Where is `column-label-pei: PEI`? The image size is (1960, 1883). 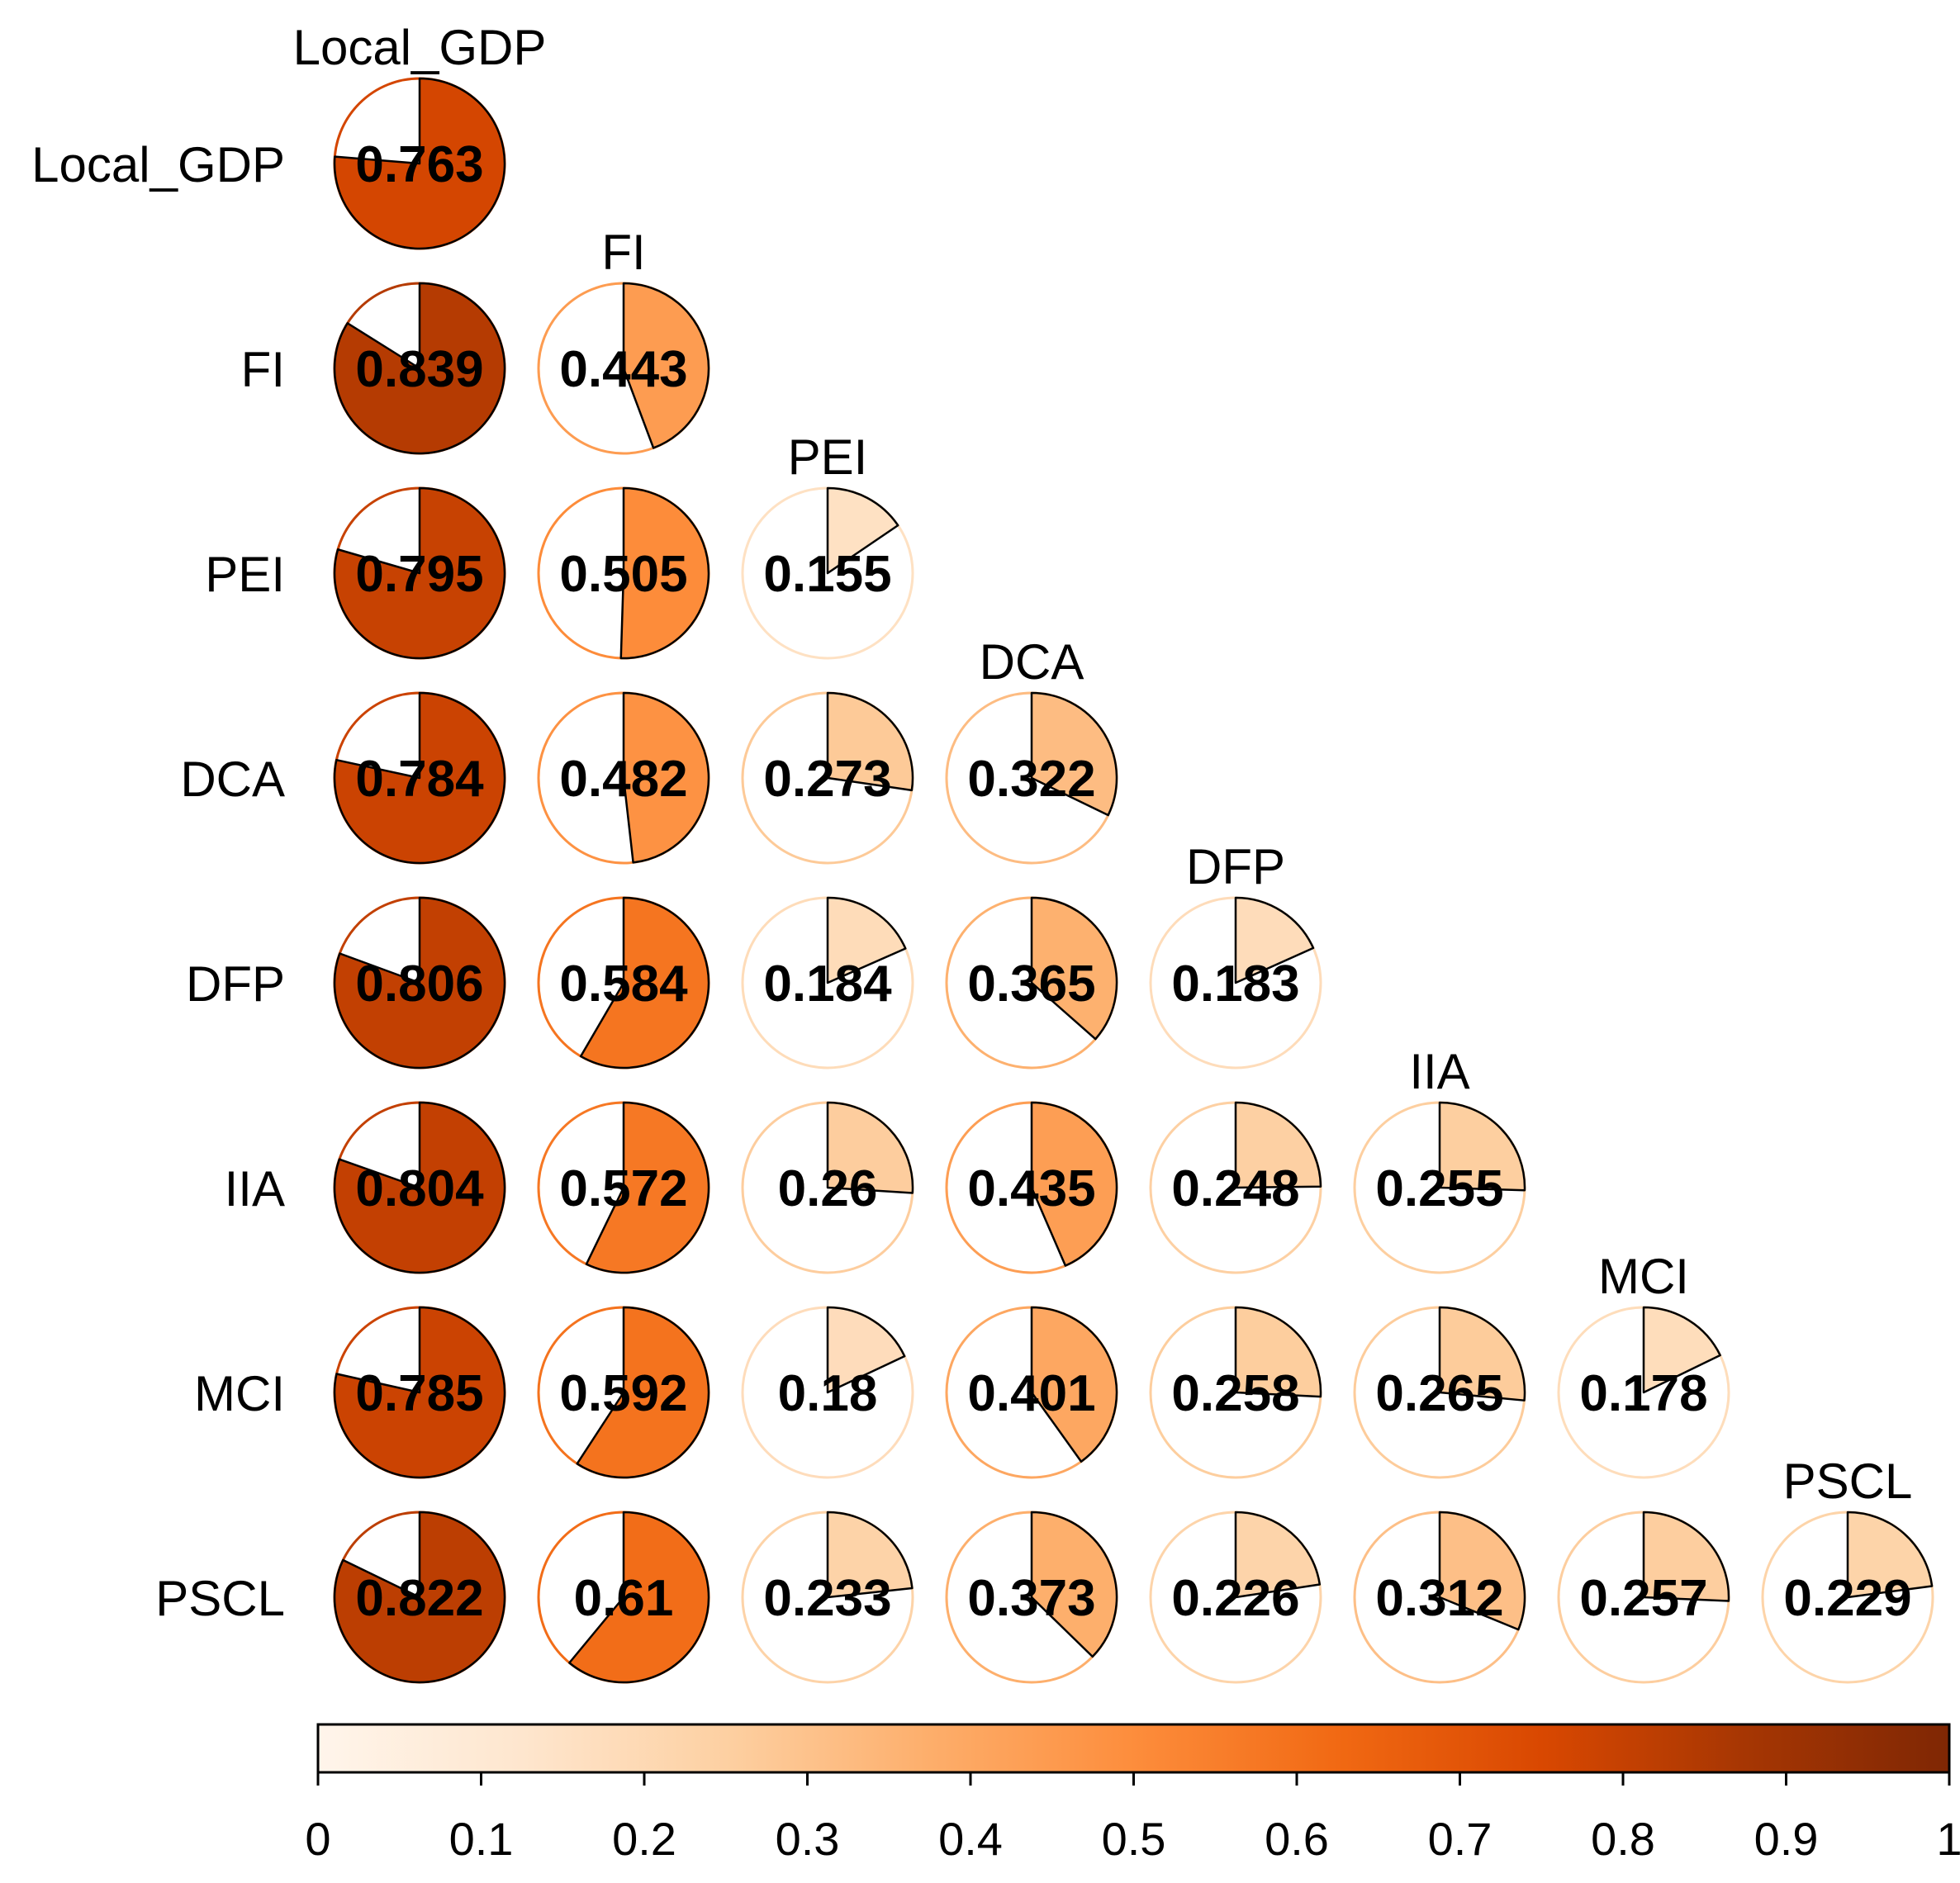 column-label-pei: PEI is located at coordinates (828, 457).